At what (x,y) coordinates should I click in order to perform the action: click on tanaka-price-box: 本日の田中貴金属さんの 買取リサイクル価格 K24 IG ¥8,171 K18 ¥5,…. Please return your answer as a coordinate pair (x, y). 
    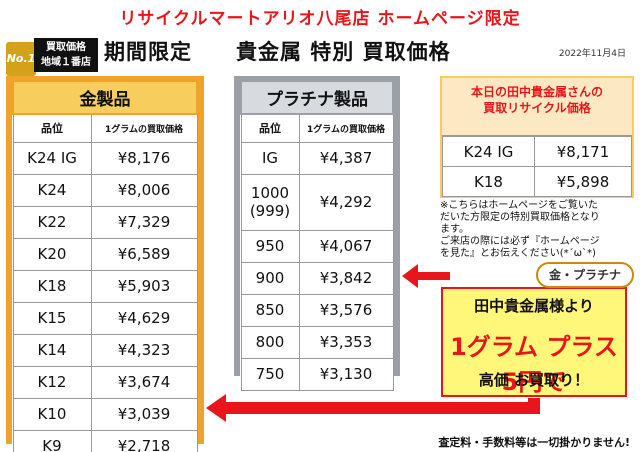
    Looking at the image, I should click on (537, 137).